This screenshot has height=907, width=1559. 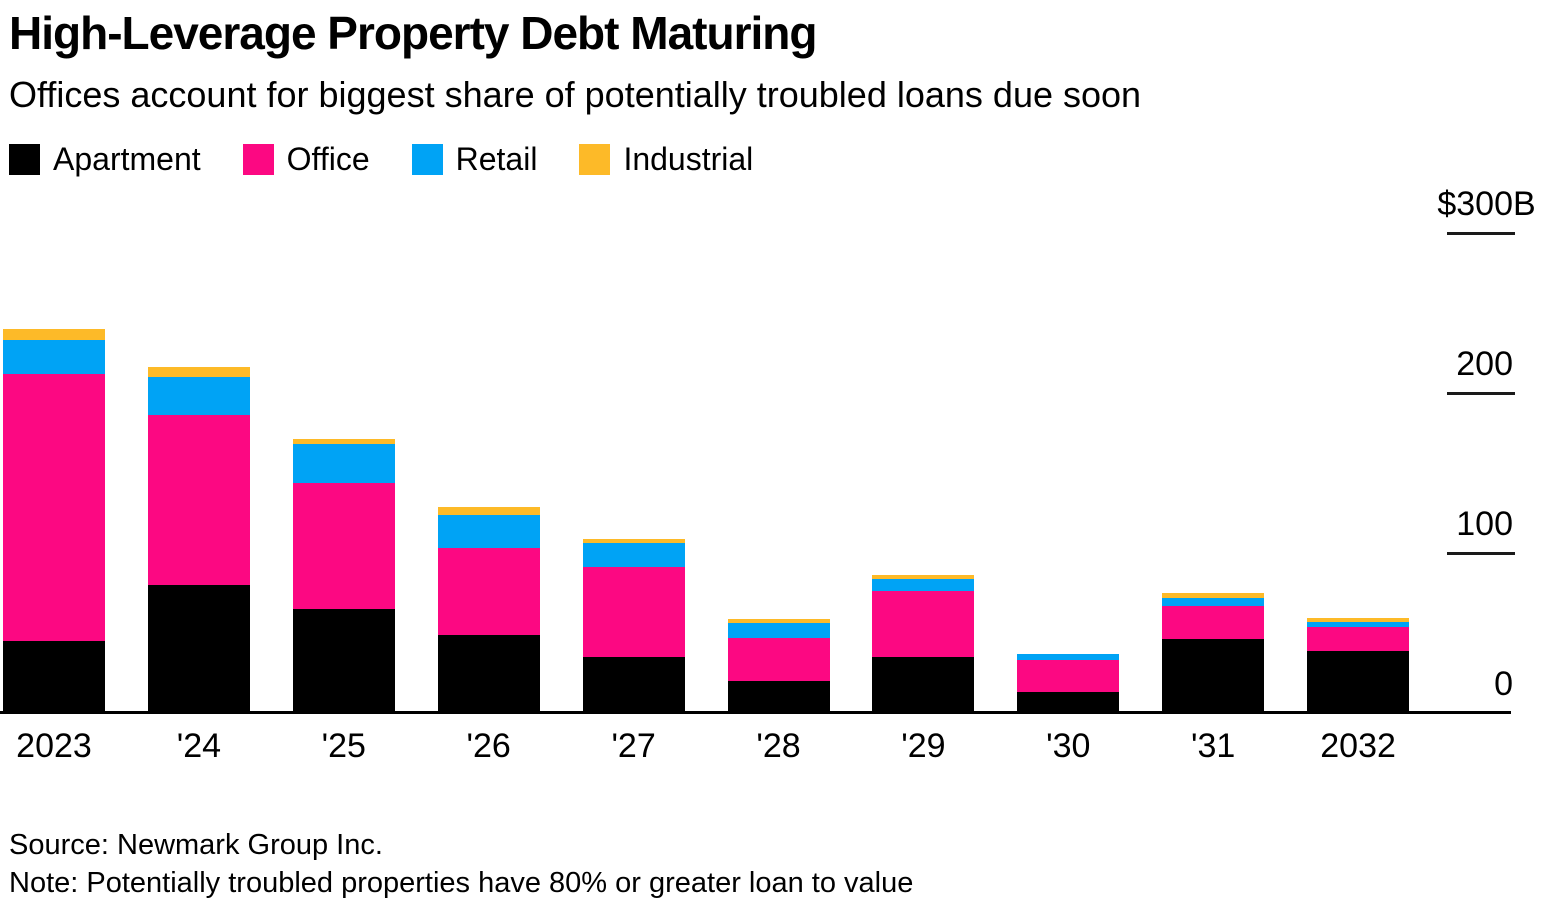 What do you see at coordinates (196, 845) in the screenshot?
I see `source-text: Source: Newmark Group Inc.` at bounding box center [196, 845].